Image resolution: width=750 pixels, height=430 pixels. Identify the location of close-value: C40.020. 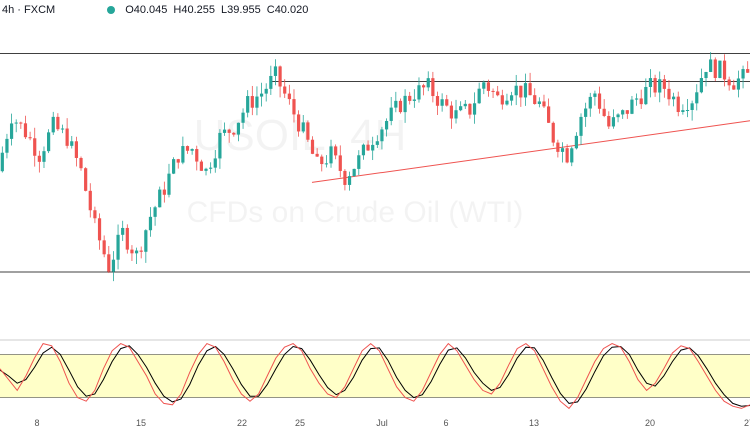
(287, 10).